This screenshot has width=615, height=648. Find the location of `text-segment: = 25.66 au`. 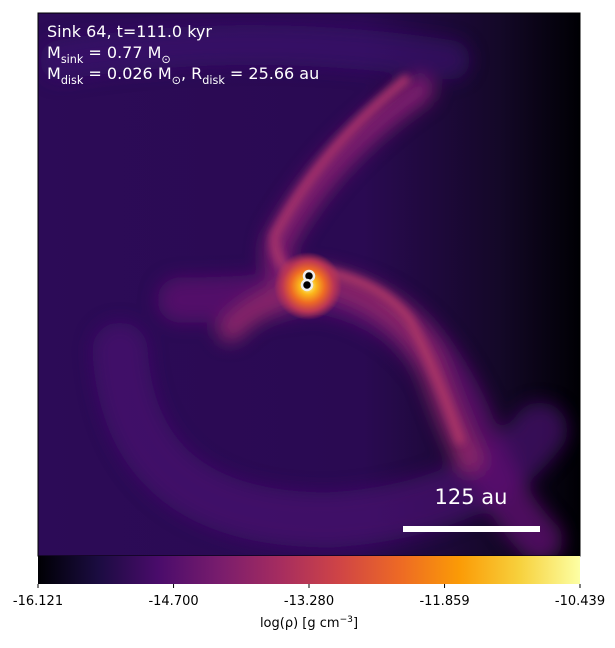

text-segment: = 25.66 au is located at coordinates (272, 73).